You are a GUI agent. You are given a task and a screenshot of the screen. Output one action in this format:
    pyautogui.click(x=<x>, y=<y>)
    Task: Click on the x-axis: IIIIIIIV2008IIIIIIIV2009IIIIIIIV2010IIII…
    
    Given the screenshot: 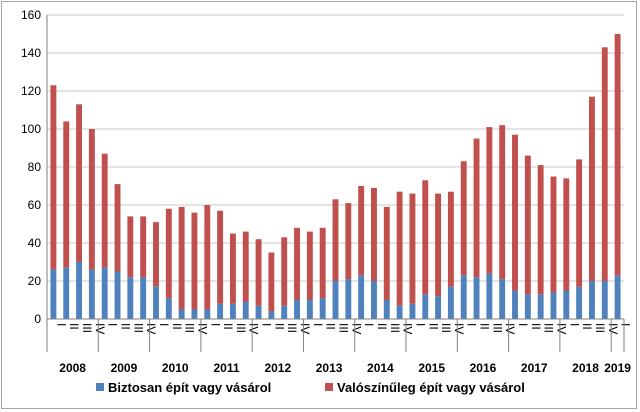 What is the action you would take?
    pyautogui.click(x=339, y=346)
    